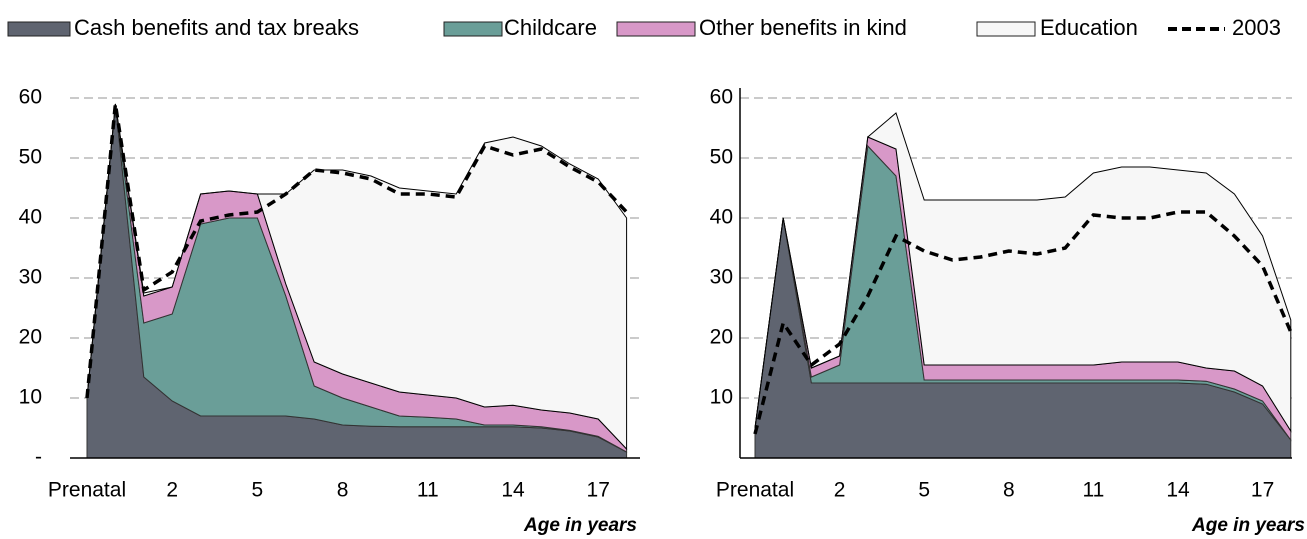  I want to click on y-tick-label: -, so click(38, 457).